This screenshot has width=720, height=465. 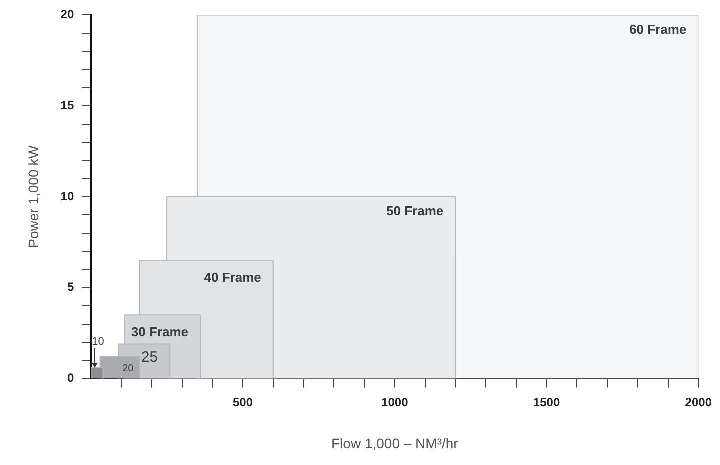 I want to click on series-label: 50 Frame, so click(x=415, y=211).